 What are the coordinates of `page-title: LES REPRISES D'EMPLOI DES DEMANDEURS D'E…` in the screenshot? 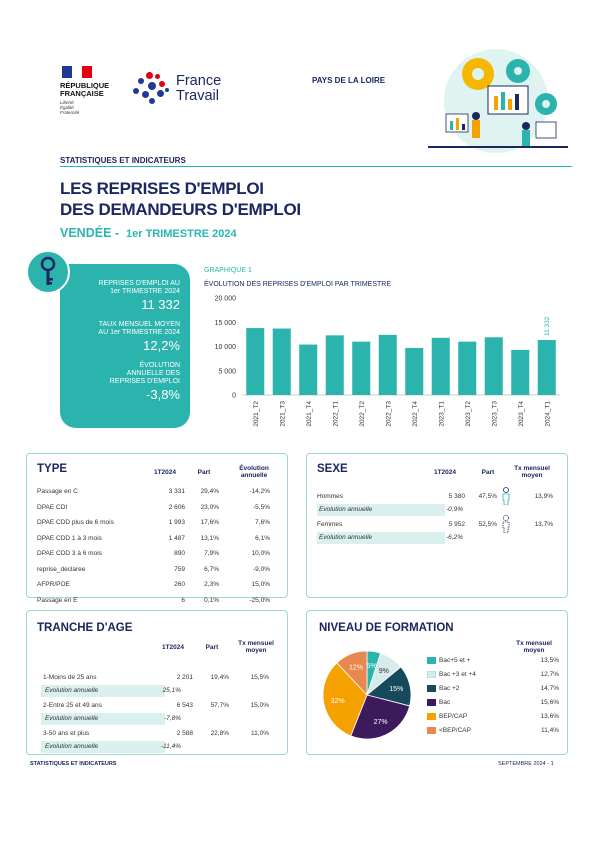 It's located at (180, 199).